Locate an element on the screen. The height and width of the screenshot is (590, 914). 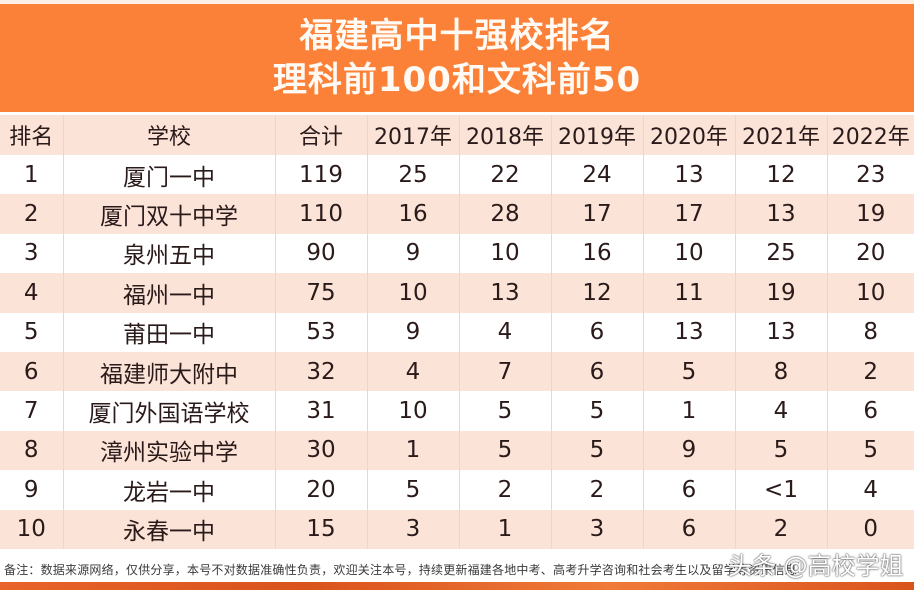
cell-2022: 6 is located at coordinates (871, 411).